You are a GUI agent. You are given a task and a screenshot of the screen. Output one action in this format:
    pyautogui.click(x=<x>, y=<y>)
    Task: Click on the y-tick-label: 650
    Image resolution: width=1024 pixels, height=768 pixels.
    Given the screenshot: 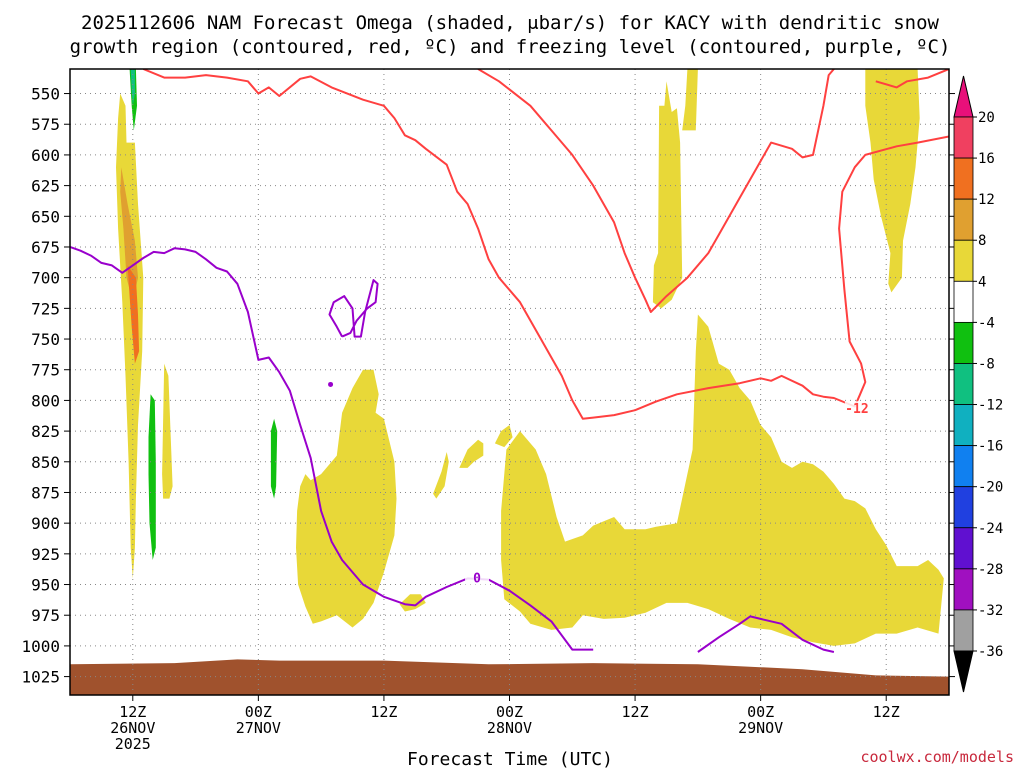 What is the action you would take?
    pyautogui.click(x=45, y=216)
    